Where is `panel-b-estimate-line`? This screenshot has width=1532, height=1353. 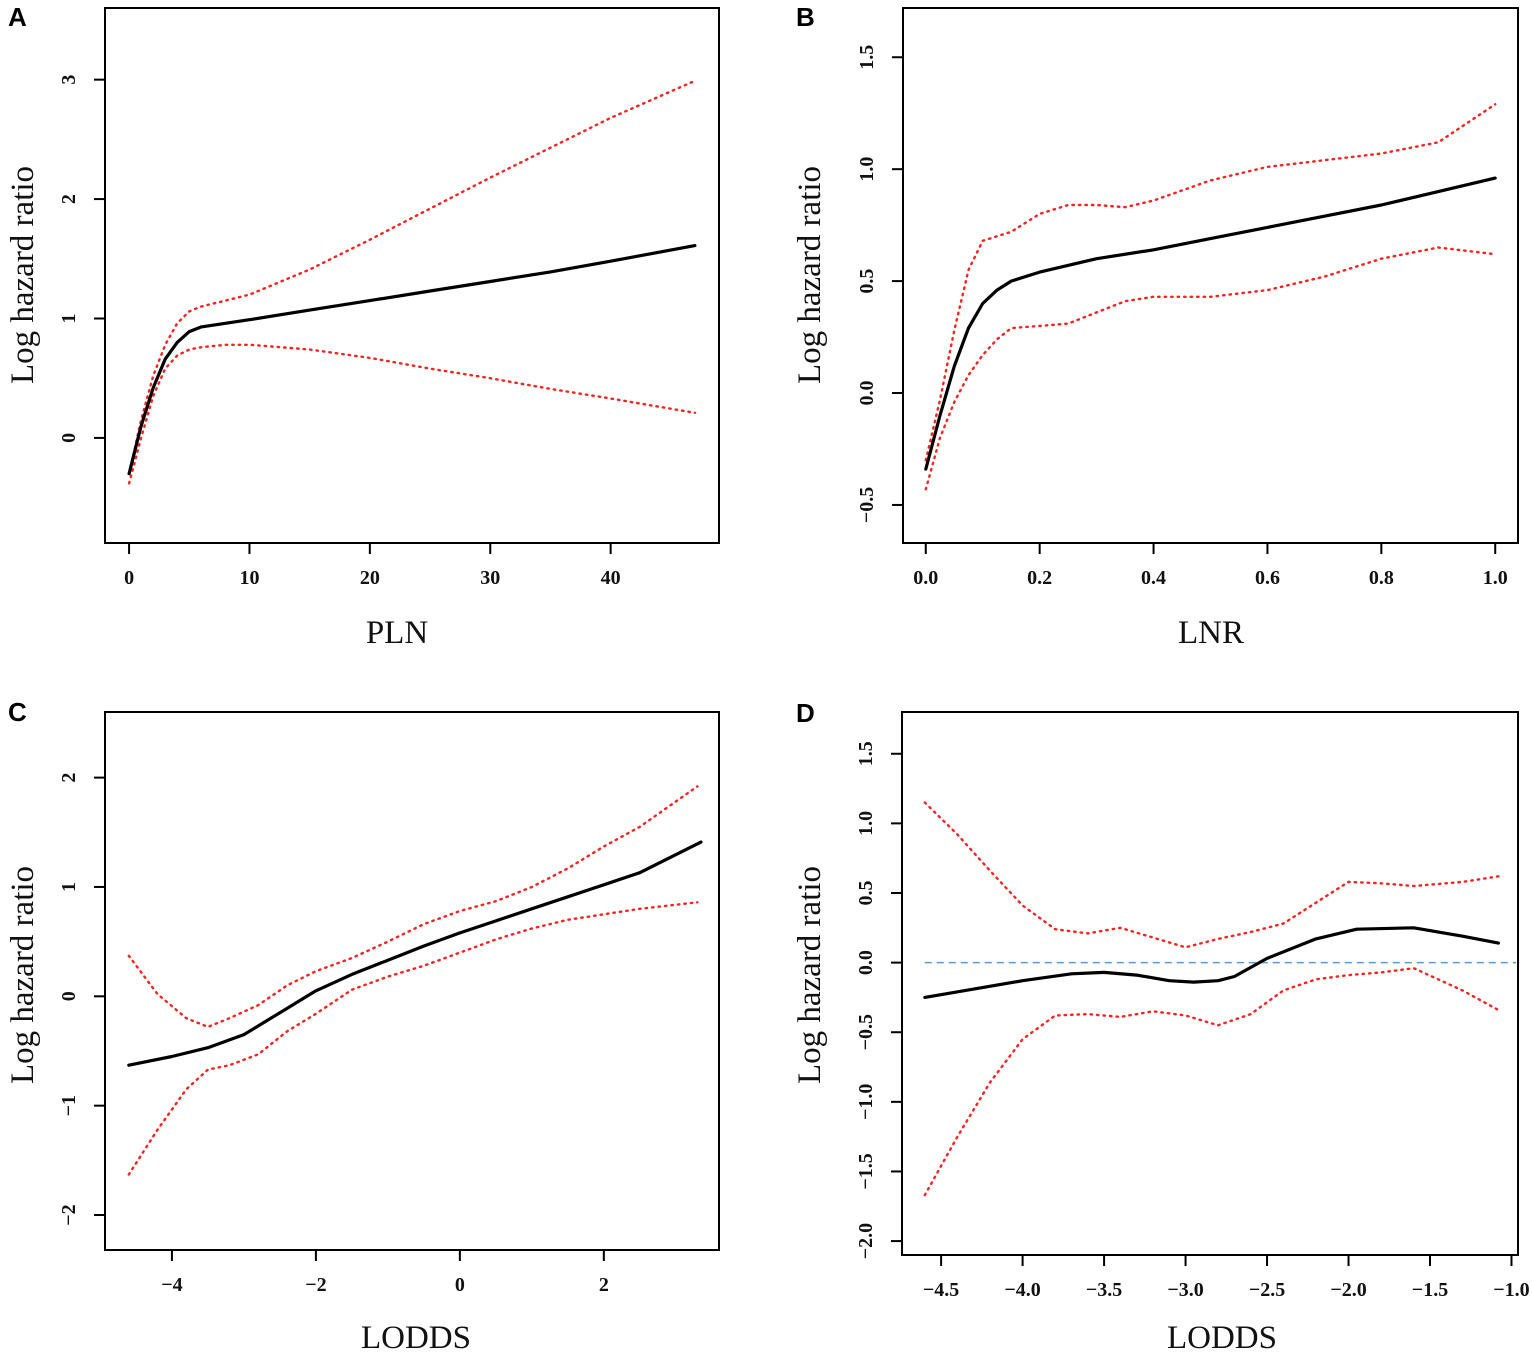 panel-b-estimate-line is located at coordinates (1210, 323).